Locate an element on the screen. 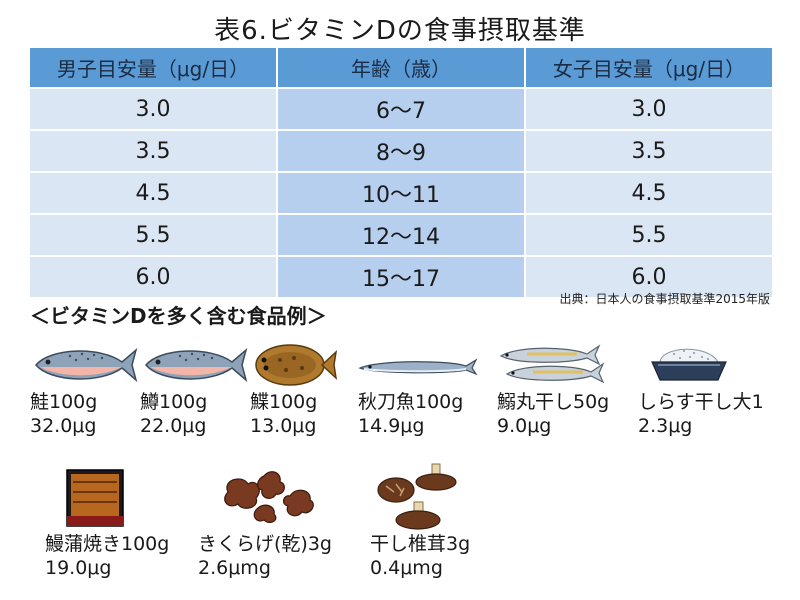 Image resolution: width=800 pixels, height=600 pixels. table-header-row: 男子目安量（μg/日） 年齢（歳） 女子目安量（μg/日） is located at coordinates (401, 68).